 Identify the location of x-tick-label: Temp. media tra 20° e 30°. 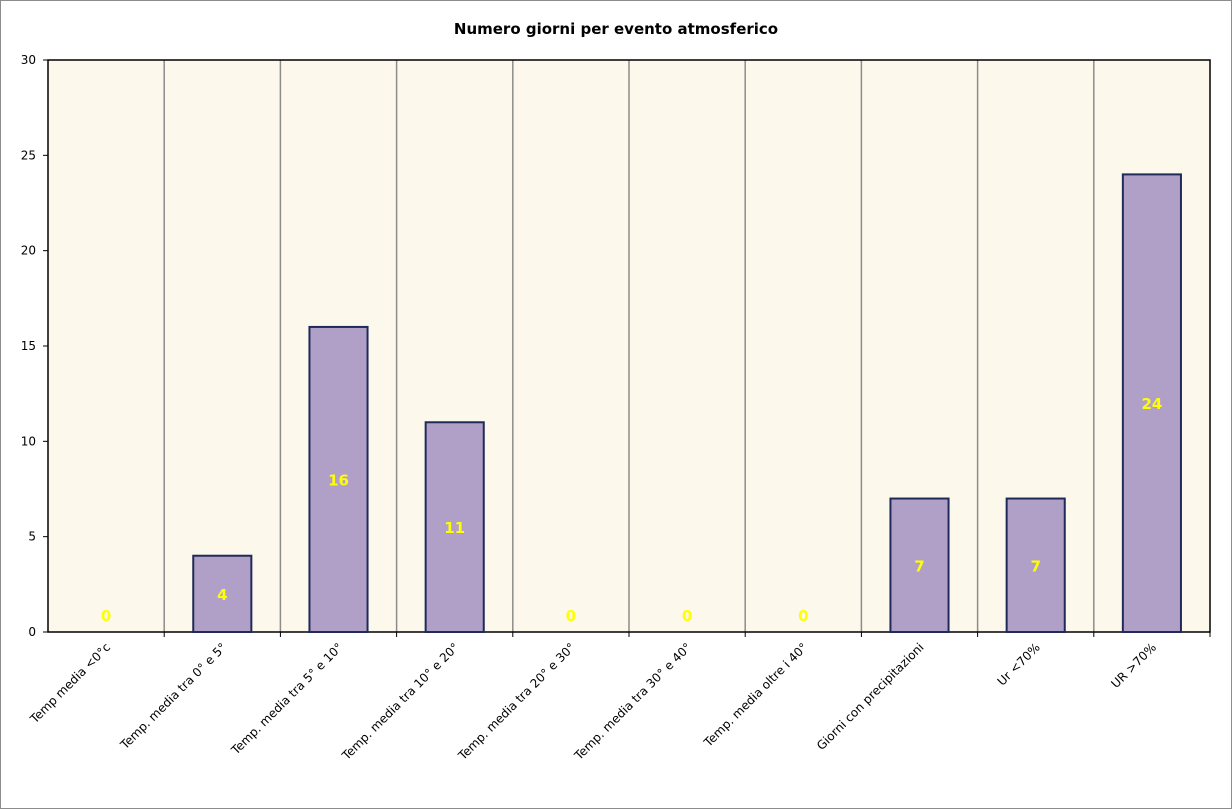
(516, 701).